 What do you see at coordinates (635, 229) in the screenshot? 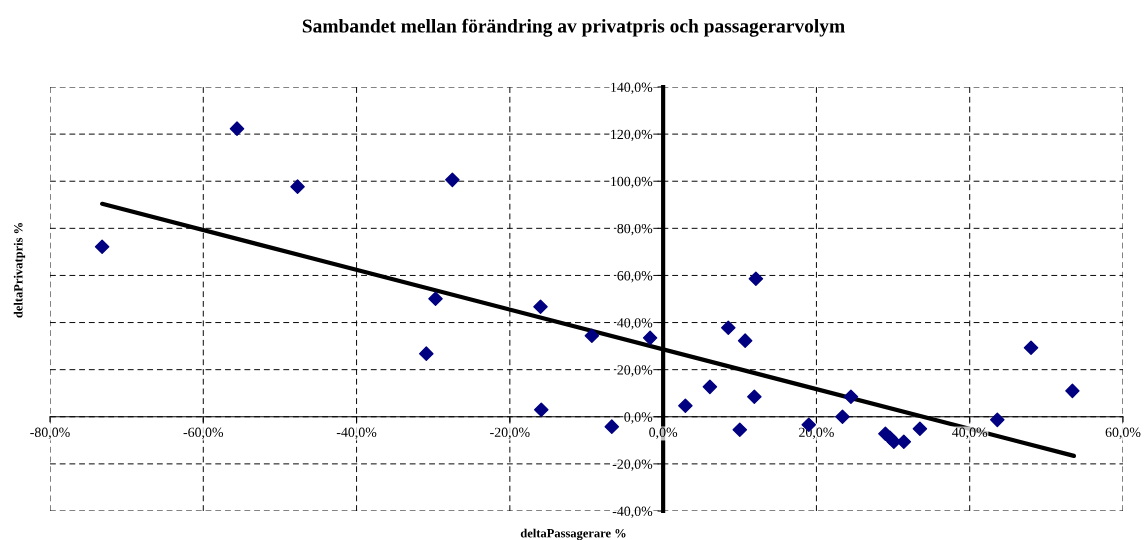
I see `y-tick-label: 80,0%` at bounding box center [635, 229].